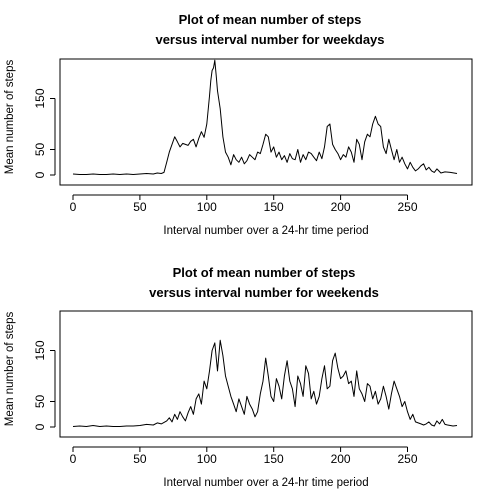  I want to click on weekends-x-axis: 0 50 100 150 200 250, so click(244, 456).